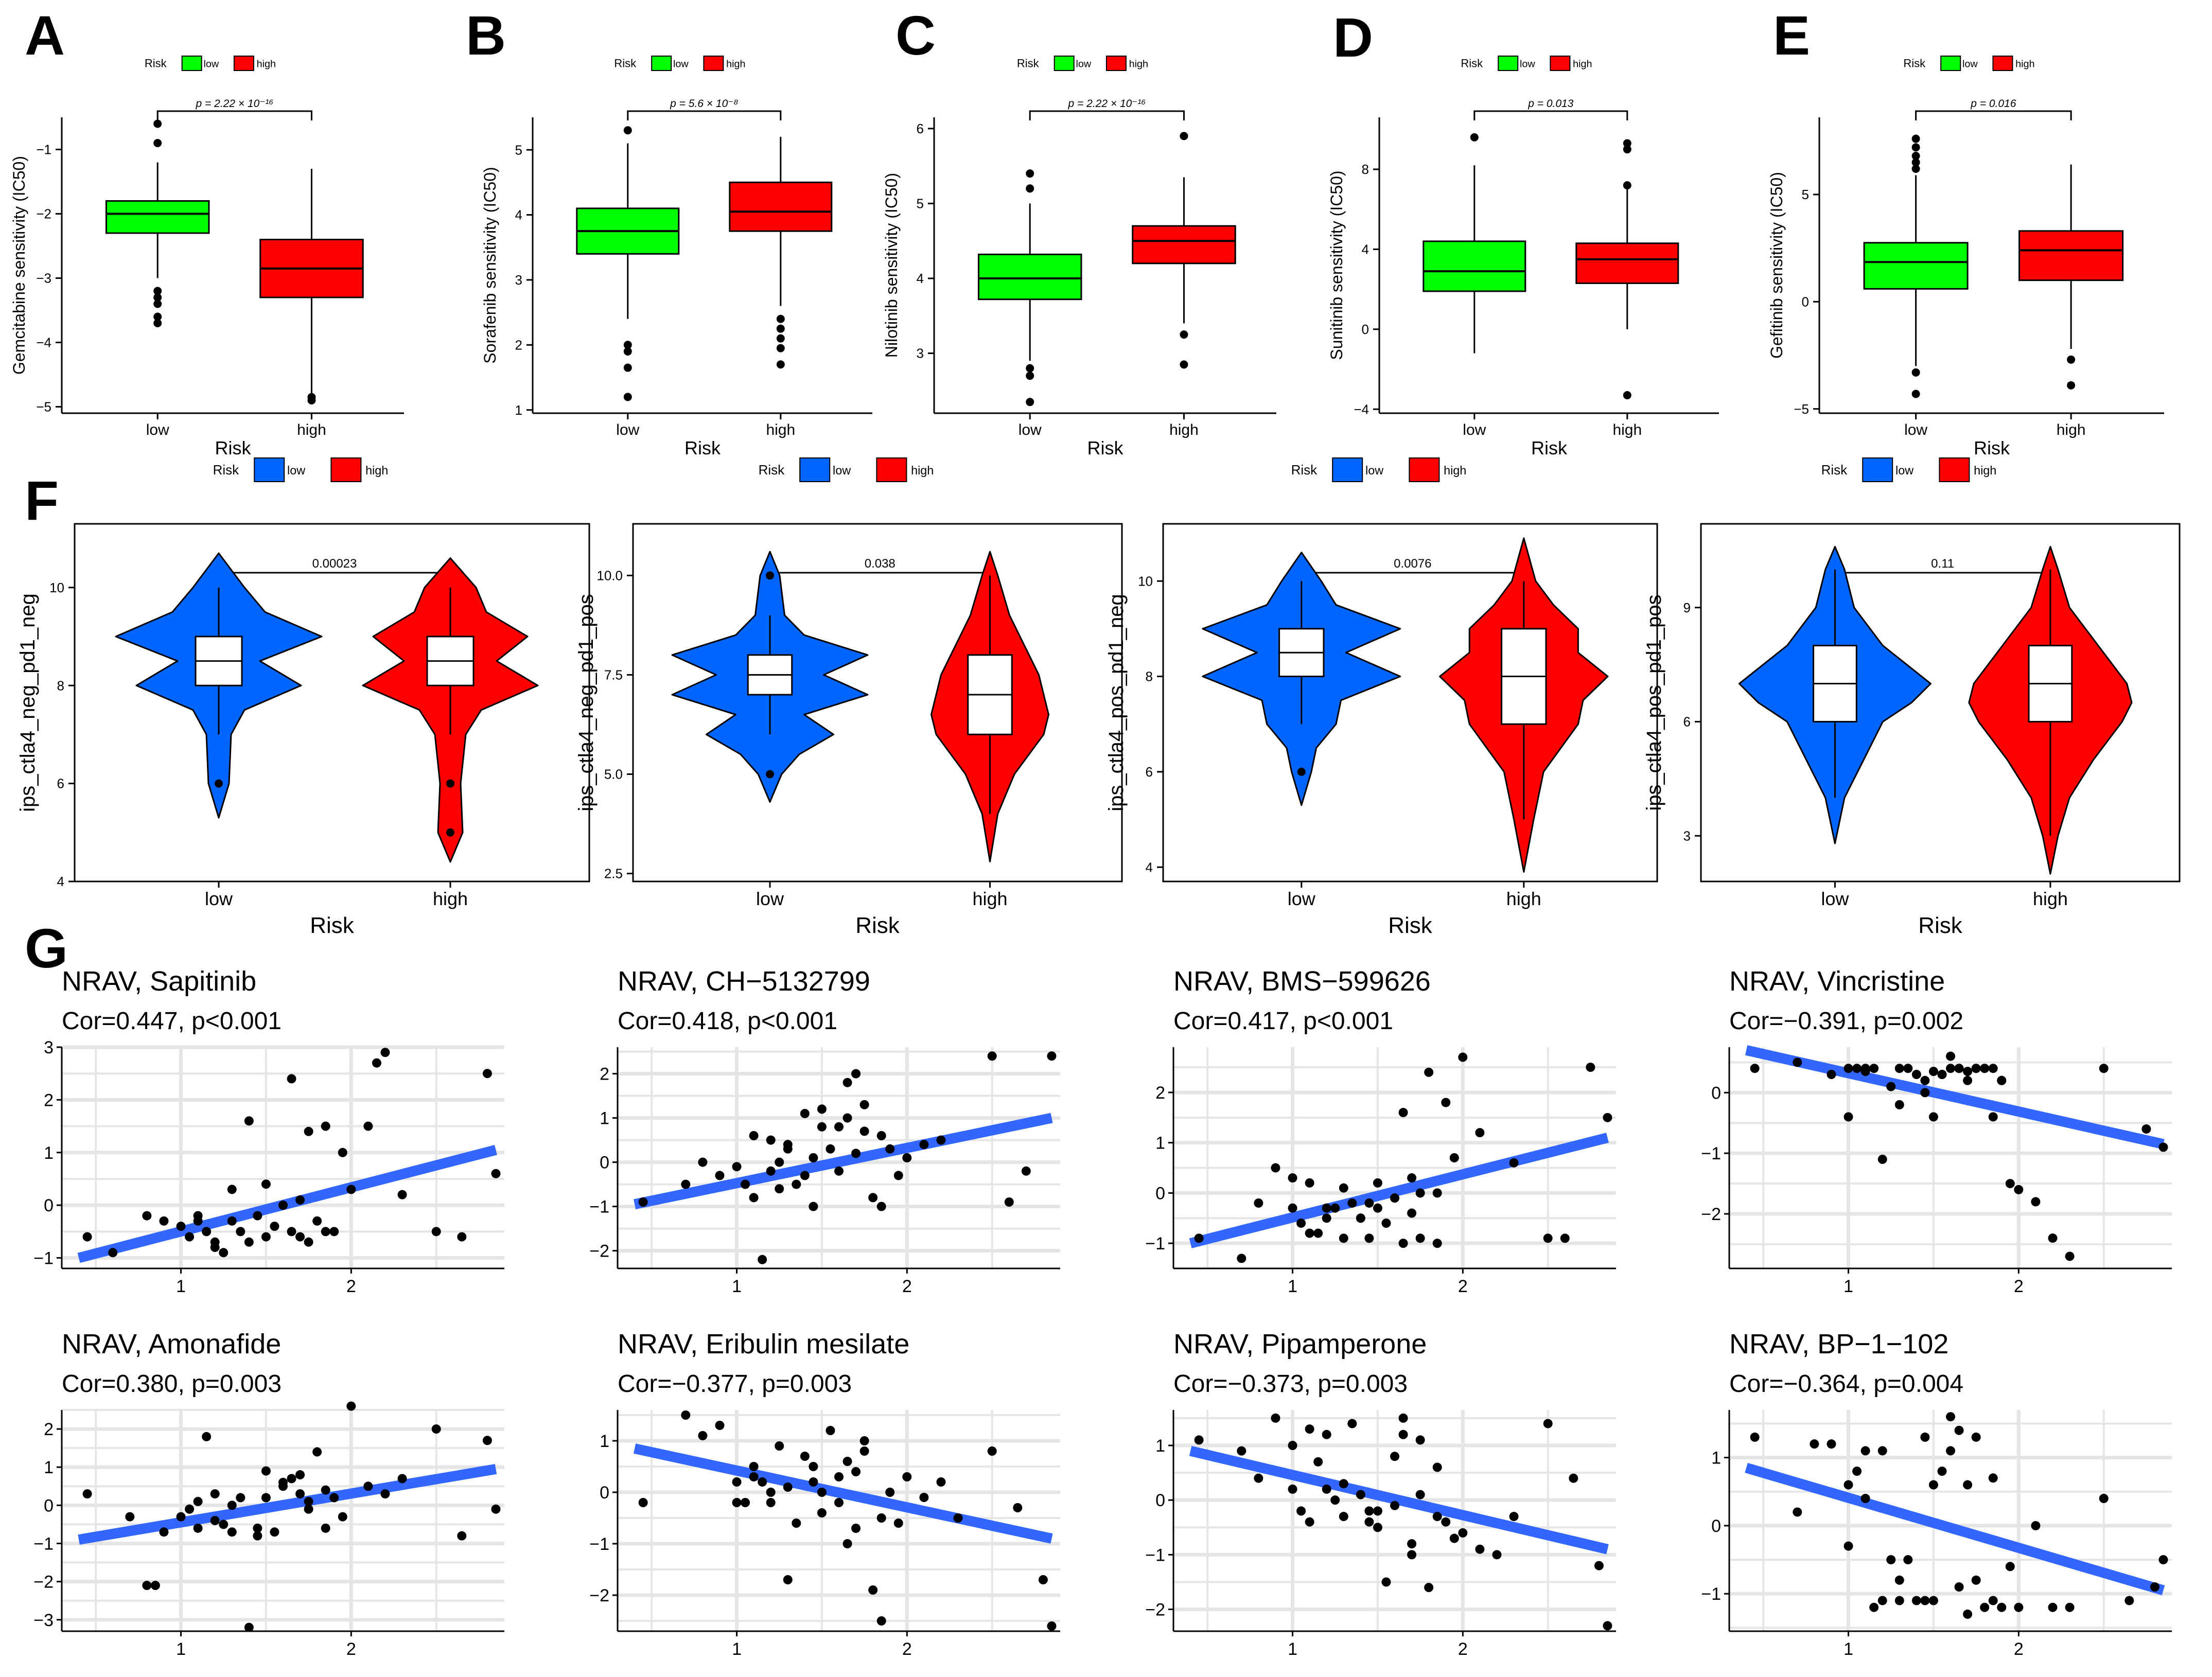 The height and width of the screenshot is (1677, 2212). What do you see at coordinates (1353, 37) in the screenshot?
I see `panel-letter-D: D` at bounding box center [1353, 37].